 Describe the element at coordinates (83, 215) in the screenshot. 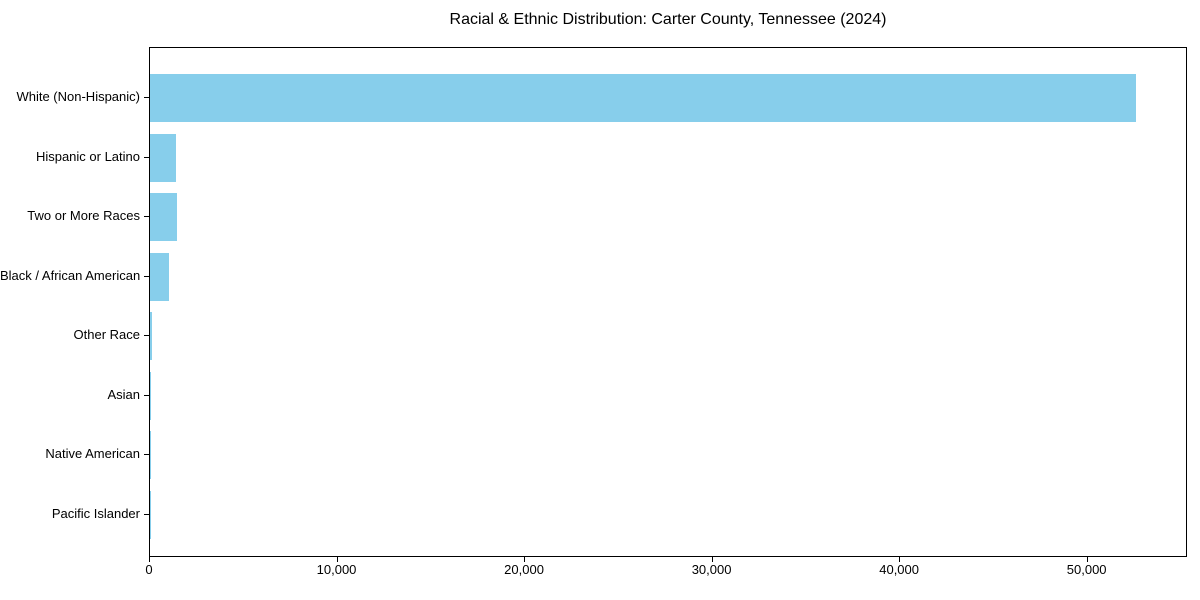

I see `y-label-two-or-more-races: Two or More Races` at that location.